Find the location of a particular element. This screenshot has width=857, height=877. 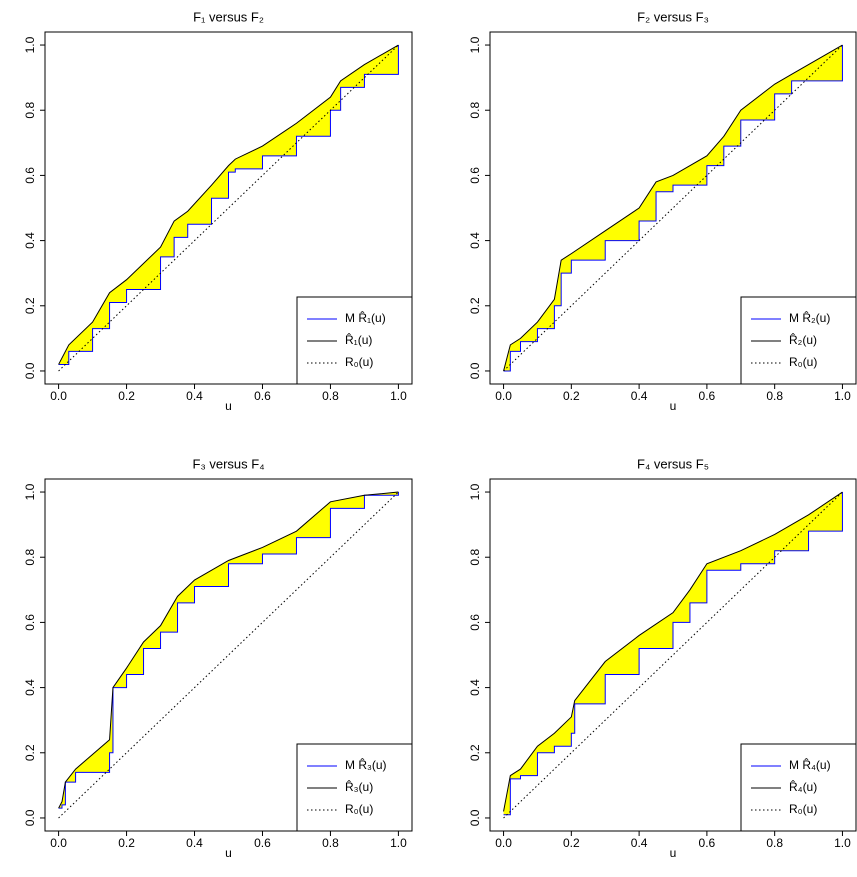

legend-label: M R̂₄(u) is located at coordinates (810, 764).